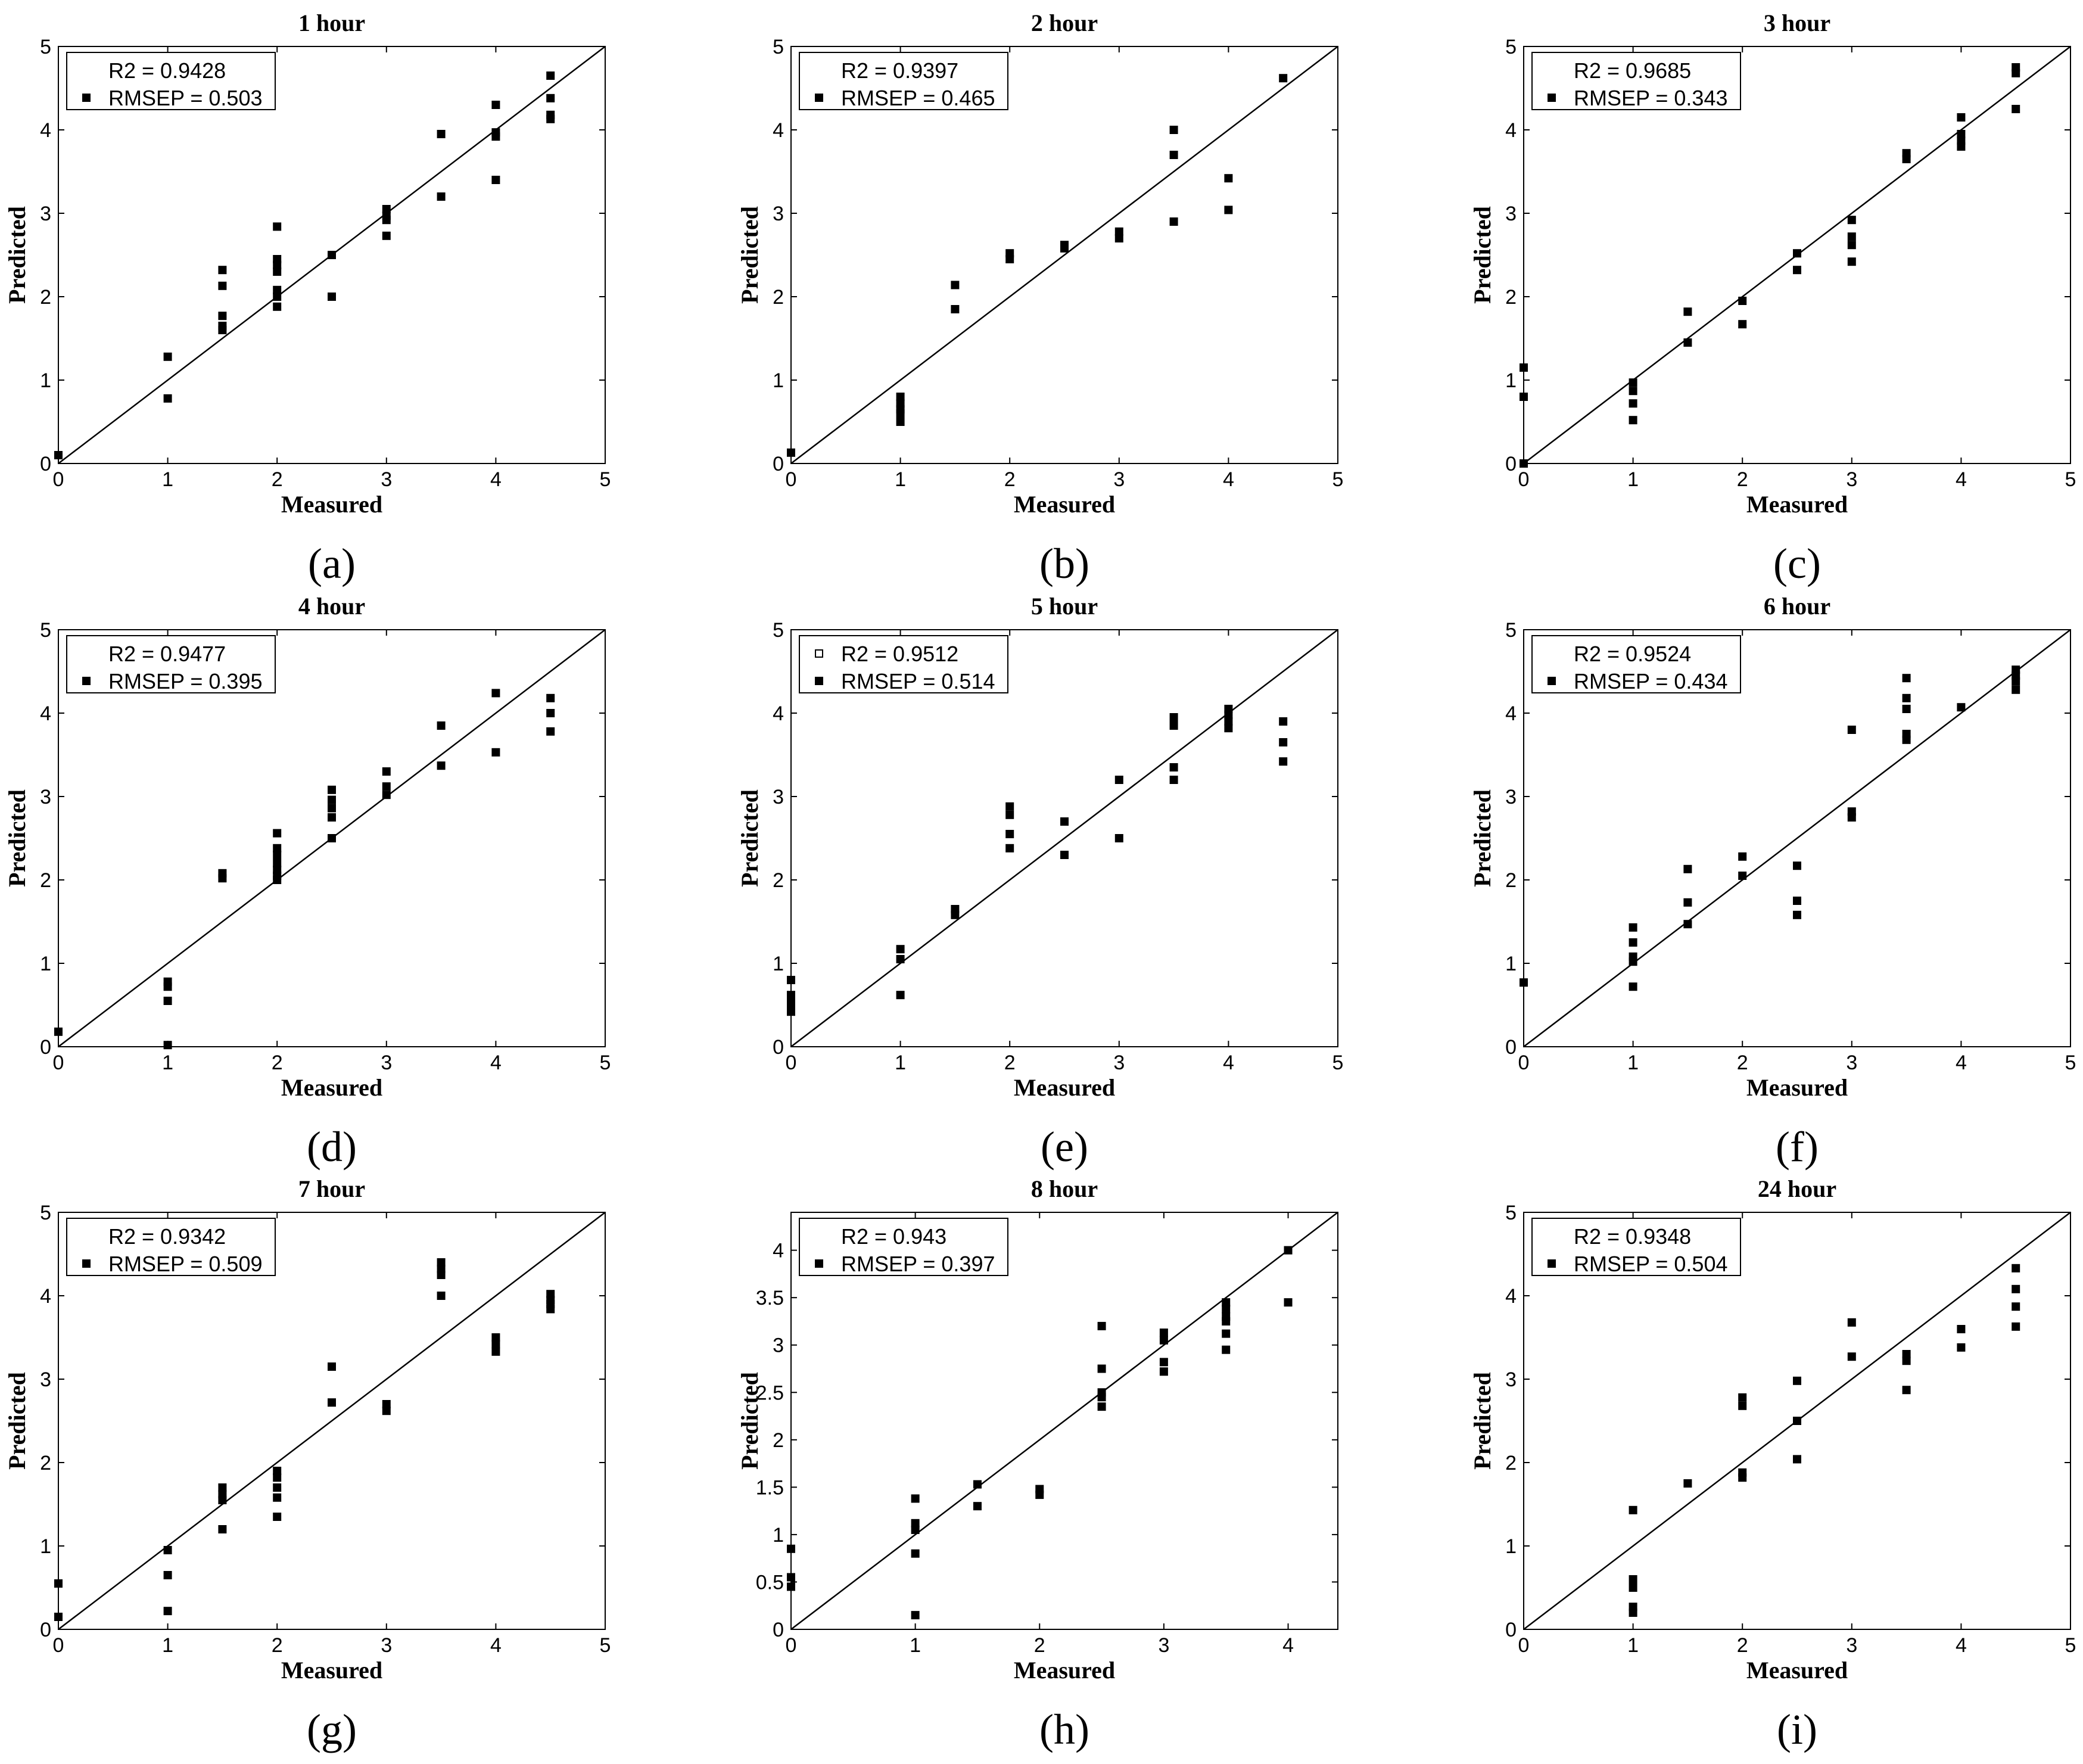 Image resolution: width=2083 pixels, height=1764 pixels. I want to click on panel-title: 8 hour, so click(1064, 1188).